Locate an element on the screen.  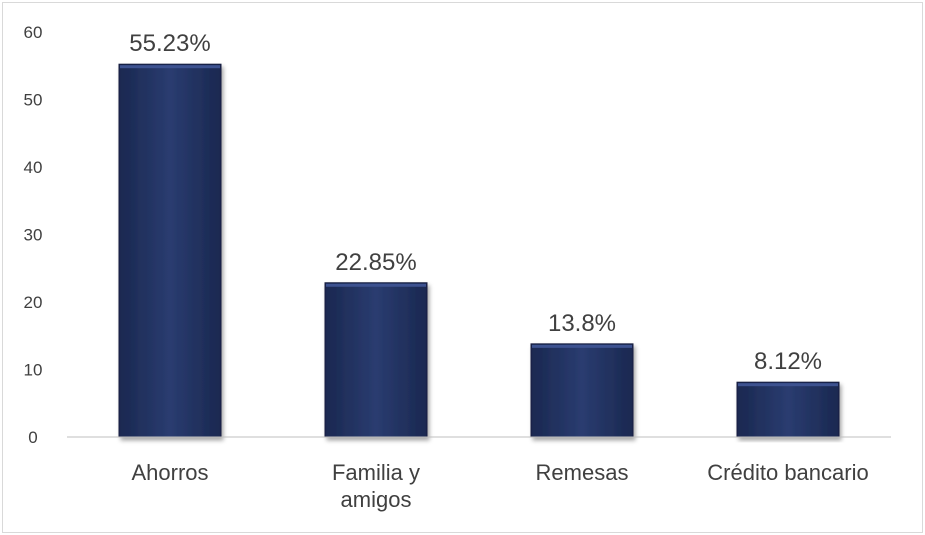
y-tick-label: 50 is located at coordinates (33, 100).